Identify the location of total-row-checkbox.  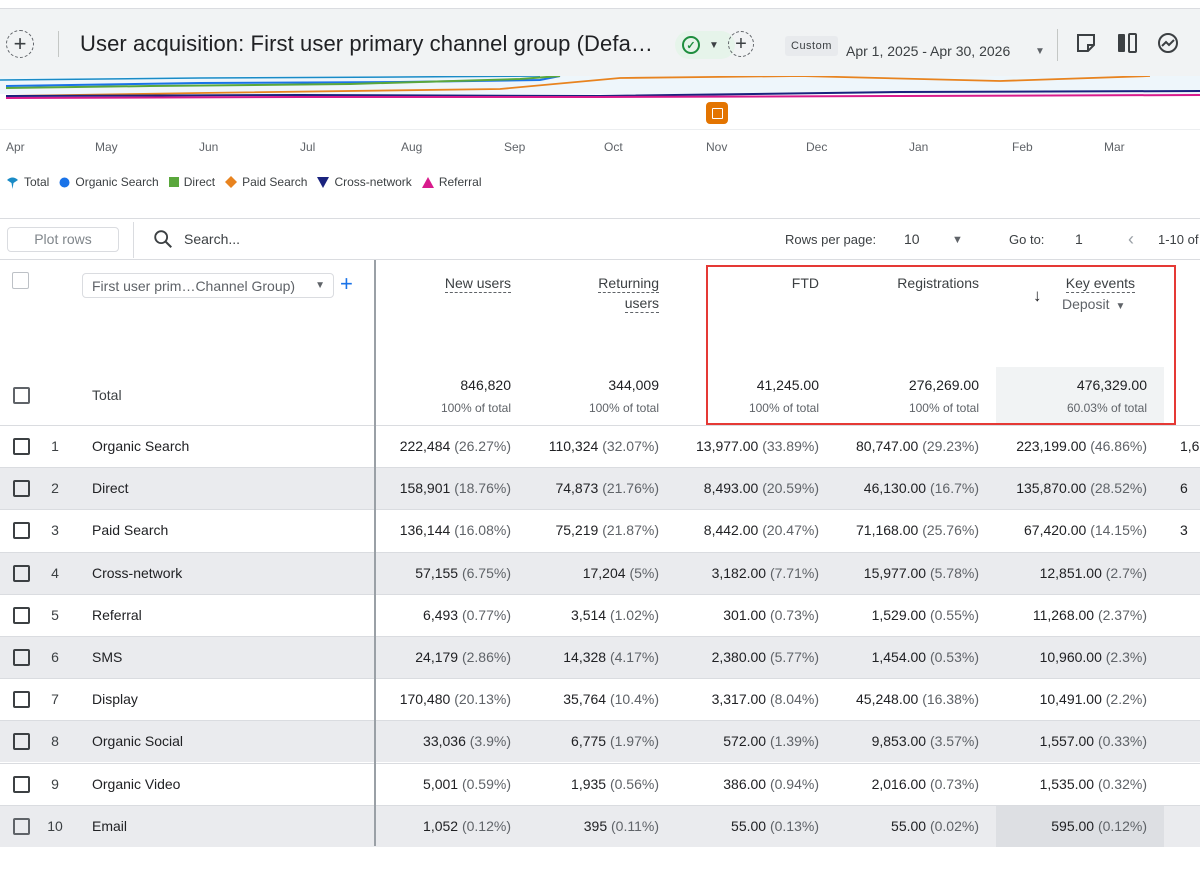
(21, 395).